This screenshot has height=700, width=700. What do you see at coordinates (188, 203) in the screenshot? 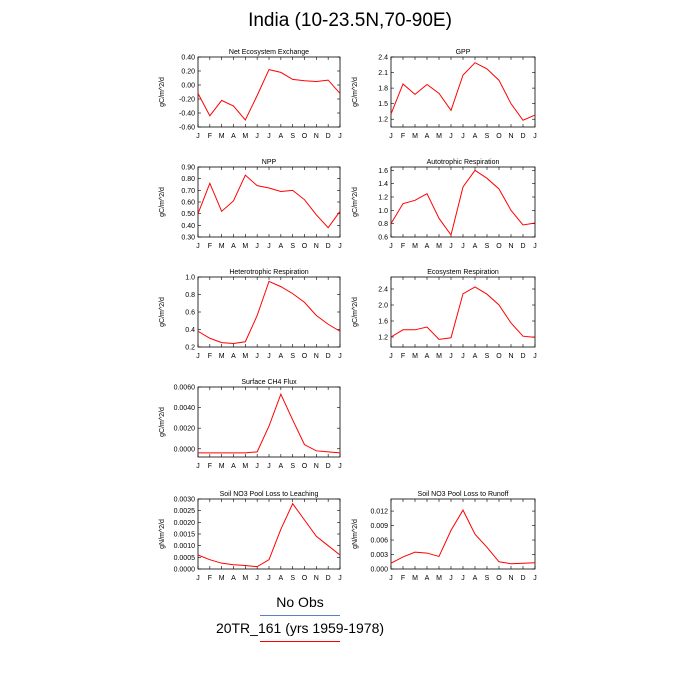
I see `y-tick-label: 0.60` at bounding box center [188, 203].